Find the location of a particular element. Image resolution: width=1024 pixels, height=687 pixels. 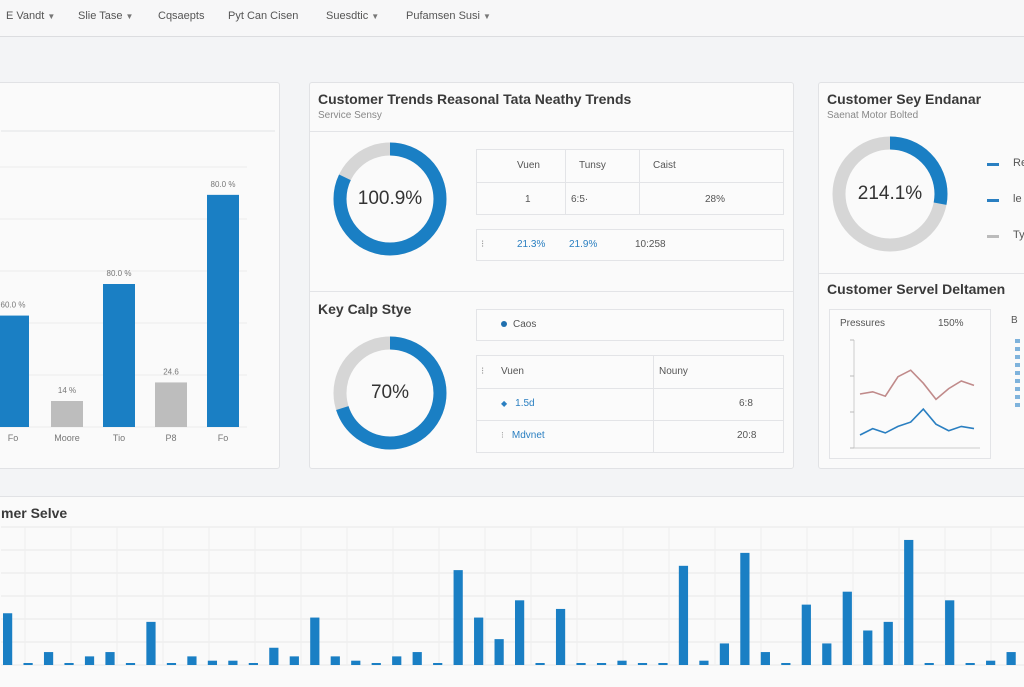

legend-item: Caos is located at coordinates (518, 324).